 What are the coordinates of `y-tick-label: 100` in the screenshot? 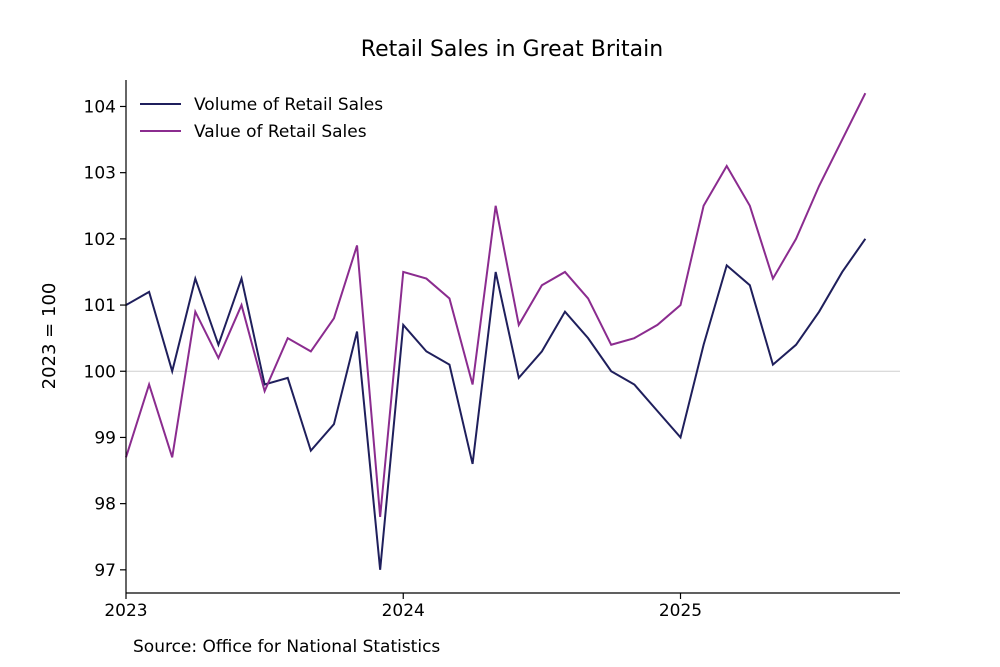 It's located at (100, 372).